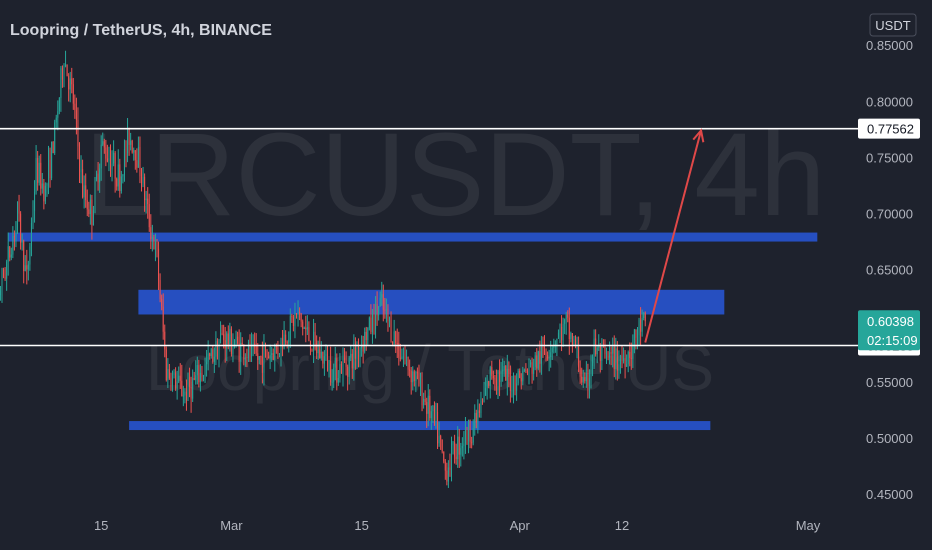 The image size is (932, 550). I want to click on x-tick-label: Mar, so click(231, 525).